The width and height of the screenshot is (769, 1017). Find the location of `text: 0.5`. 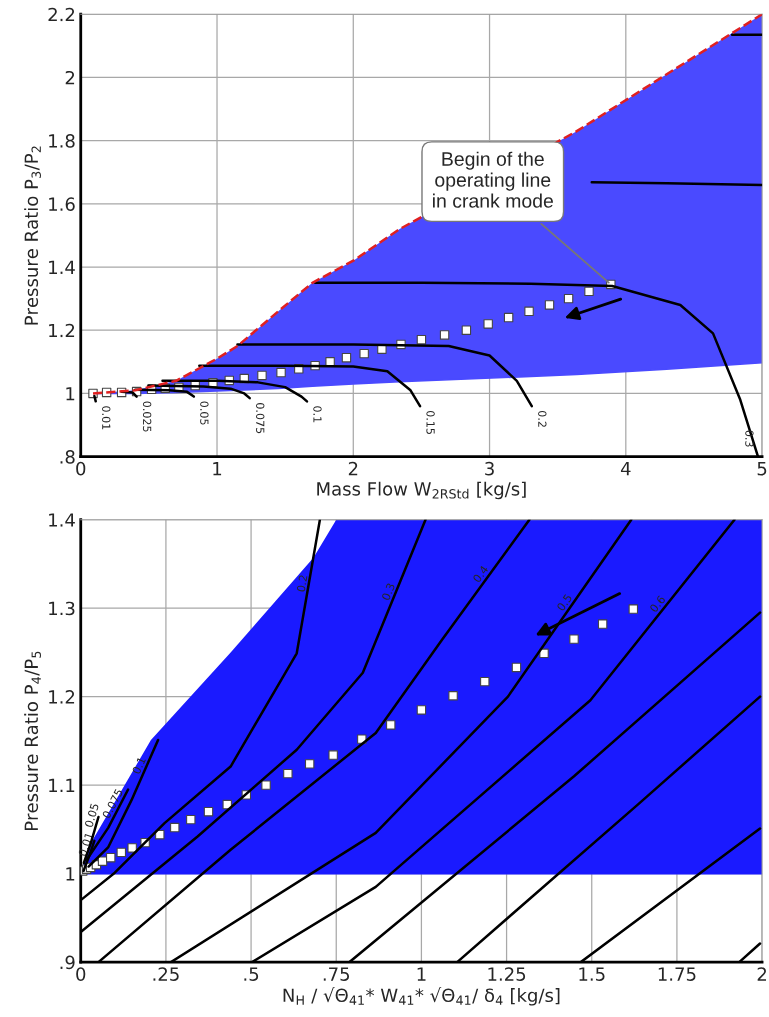

text: 0.5 is located at coordinates (564, 602).